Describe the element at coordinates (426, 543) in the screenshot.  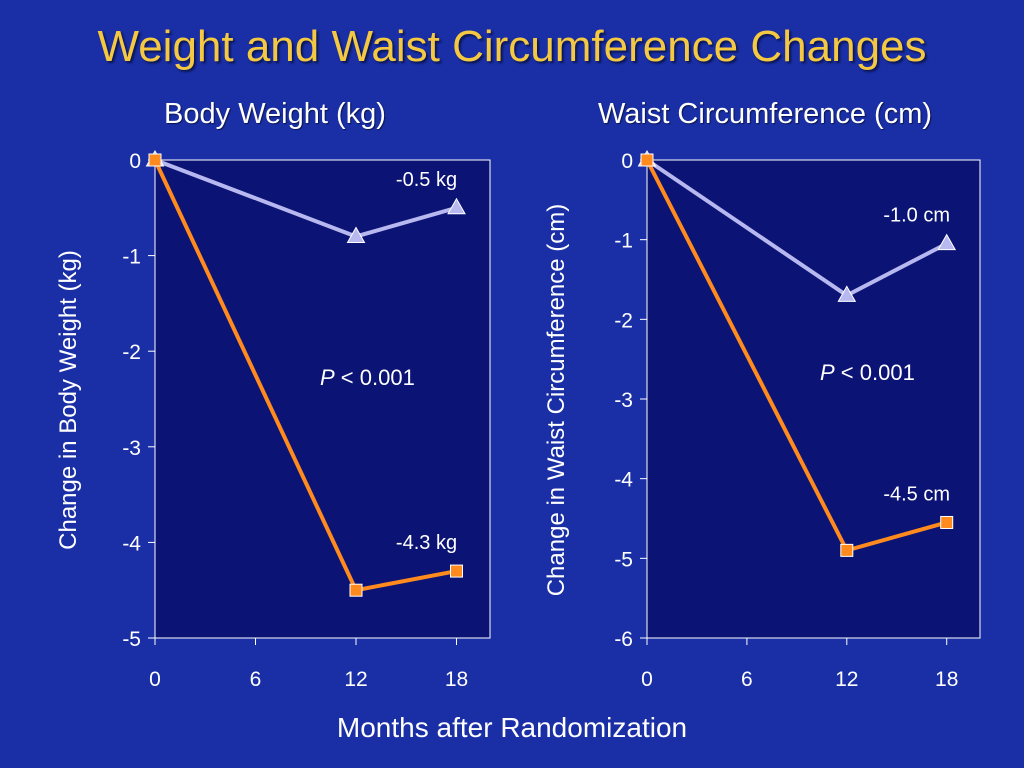
I see `data-label: -4.3 kg` at that location.